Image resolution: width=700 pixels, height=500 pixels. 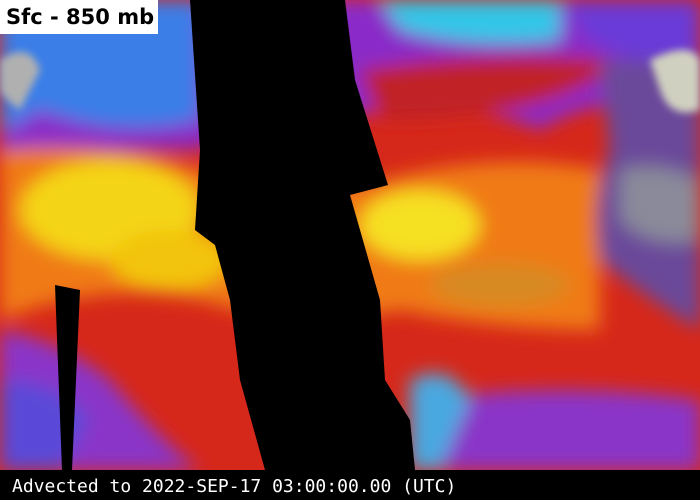 I want to click on no-data-swath, so click(x=67, y=377).